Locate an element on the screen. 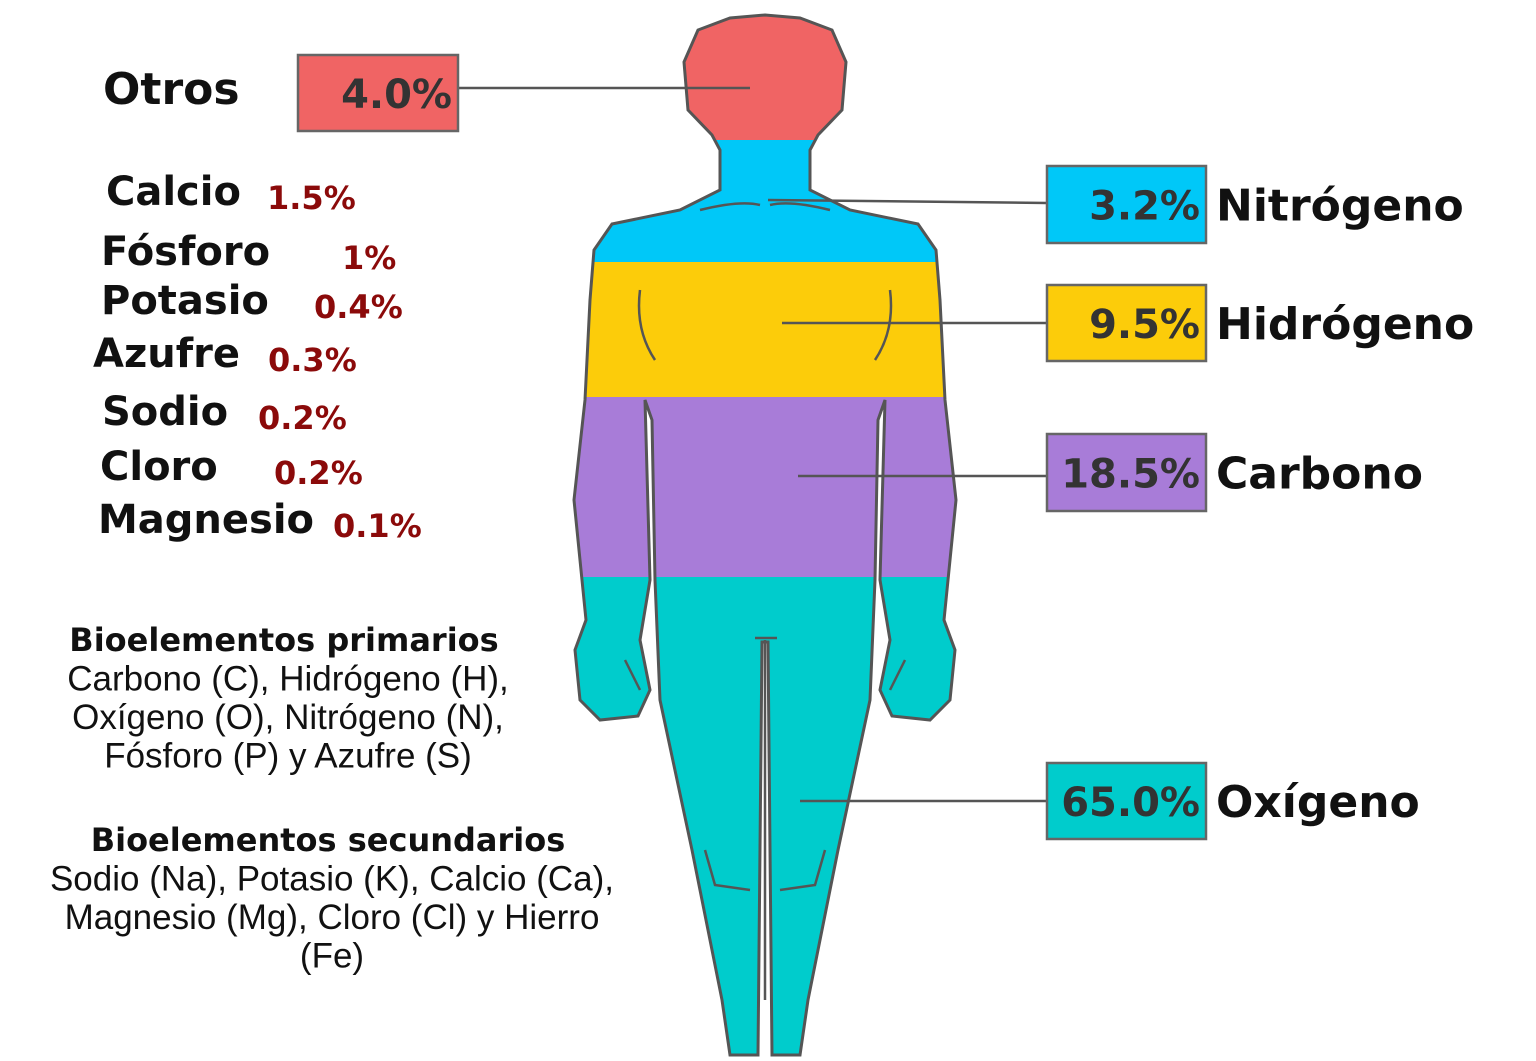 This screenshot has height=1061, width=1536. note-title: Bioelementos primarios is located at coordinates (283, 640).